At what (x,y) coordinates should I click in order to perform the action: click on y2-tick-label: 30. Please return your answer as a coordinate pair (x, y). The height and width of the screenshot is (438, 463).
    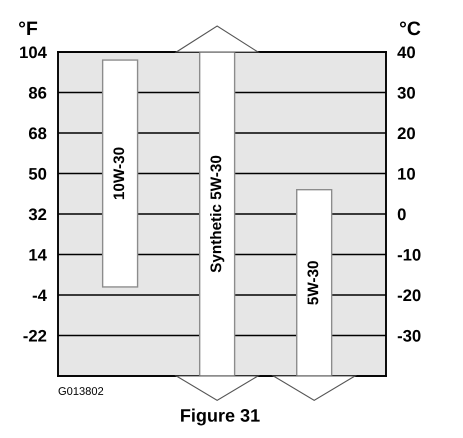
    Looking at the image, I should click on (406, 92).